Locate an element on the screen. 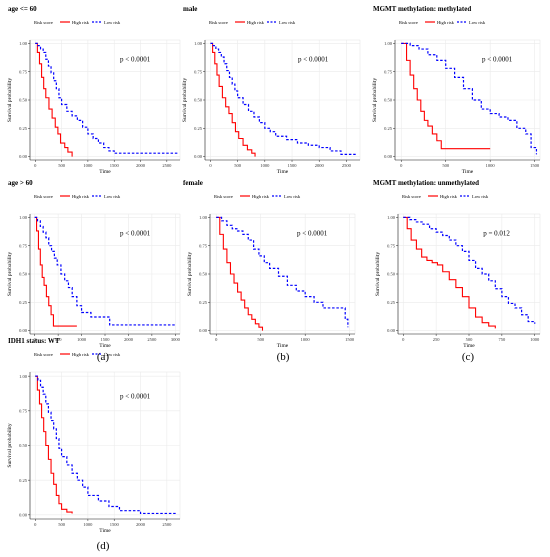 This screenshot has height=557, width=550. panel-label: (d) is located at coordinates (103, 546).